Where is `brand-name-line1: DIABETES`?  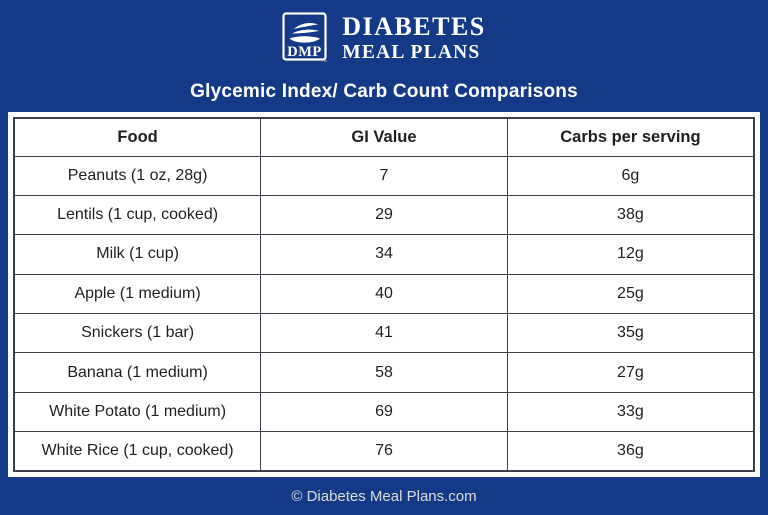
brand-name-line1: DIABETES is located at coordinates (414, 26).